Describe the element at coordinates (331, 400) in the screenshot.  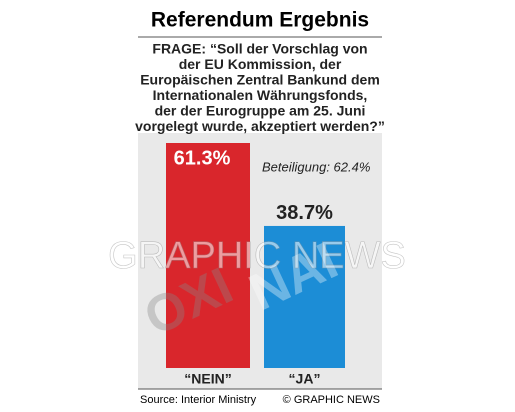
I see `credit: © GRAPHIC NEWS` at that location.